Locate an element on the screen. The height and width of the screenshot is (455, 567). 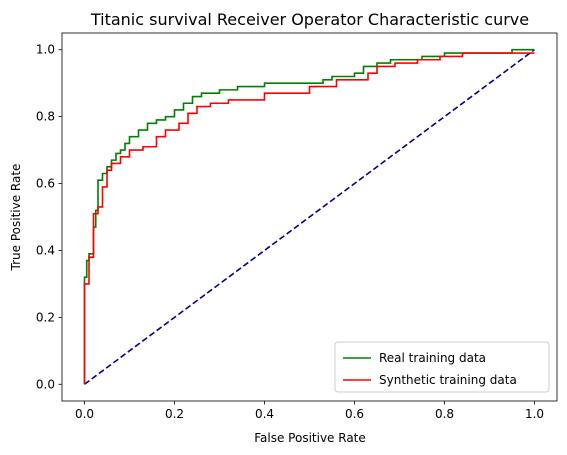
x-tick-label: 0.0 is located at coordinates (84, 414).